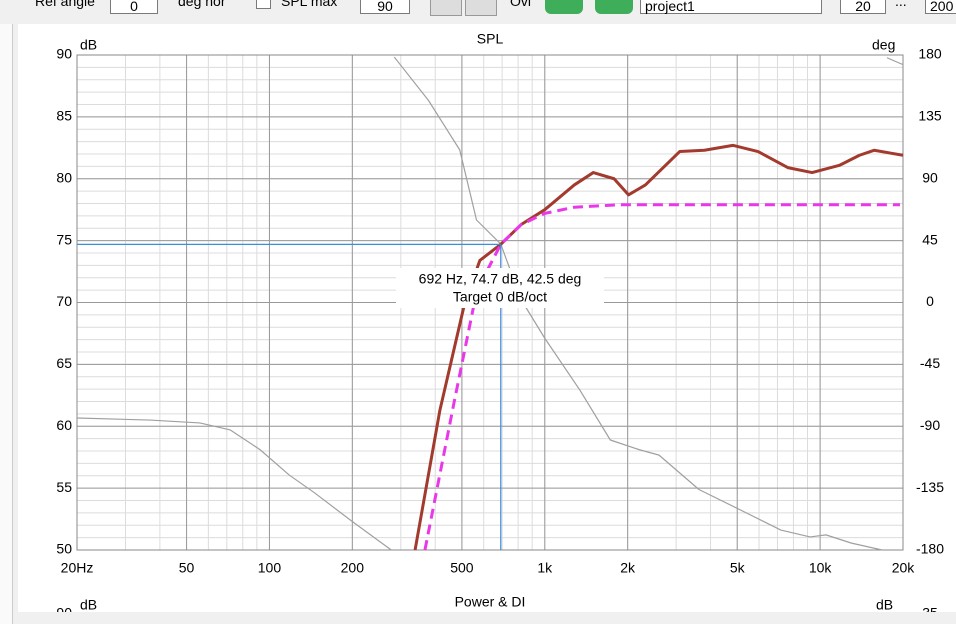  What do you see at coordinates (77, 568) in the screenshot?
I see `x-tick-label: 20Hz` at bounding box center [77, 568].